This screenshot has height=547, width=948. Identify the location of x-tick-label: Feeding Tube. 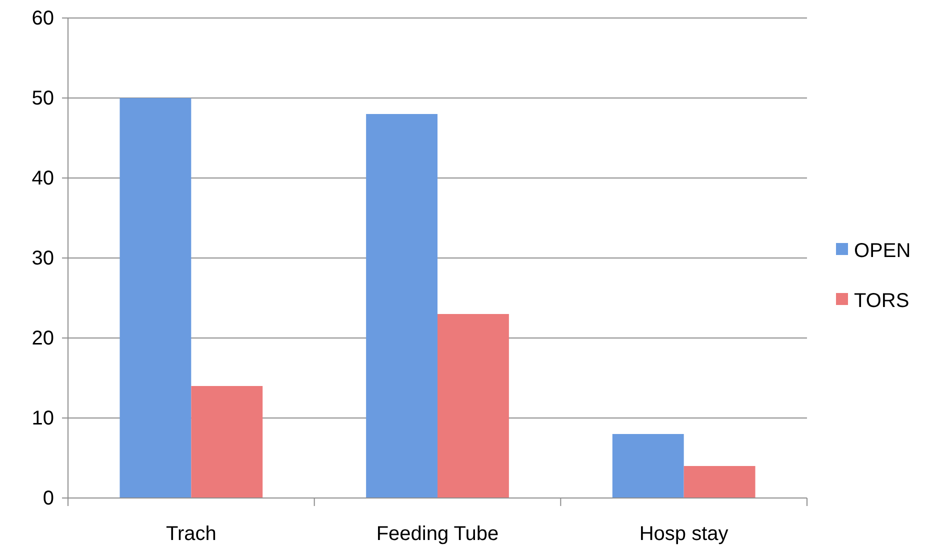
(437, 534).